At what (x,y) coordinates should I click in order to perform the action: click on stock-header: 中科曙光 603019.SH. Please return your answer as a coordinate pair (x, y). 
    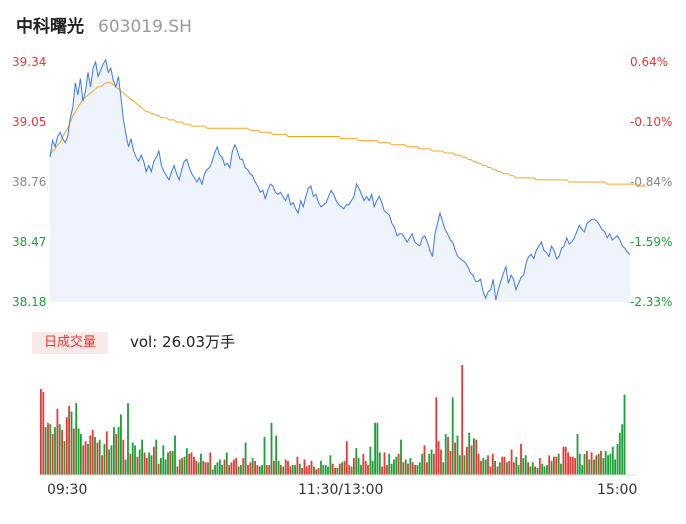
    Looking at the image, I should click on (104, 26).